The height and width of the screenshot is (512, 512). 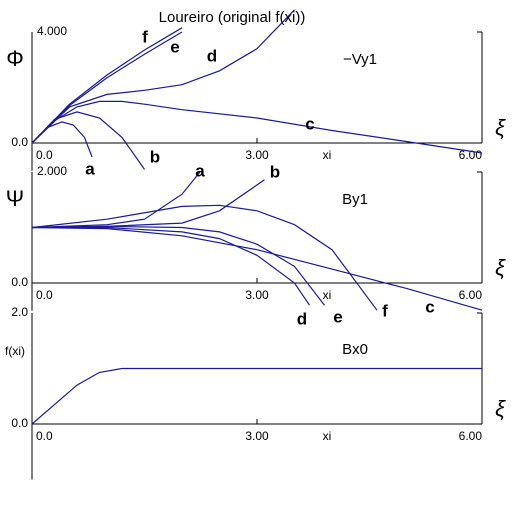 What do you see at coordinates (52, 31) in the screenshot?
I see `y-tick-label: 4.000` at bounding box center [52, 31].